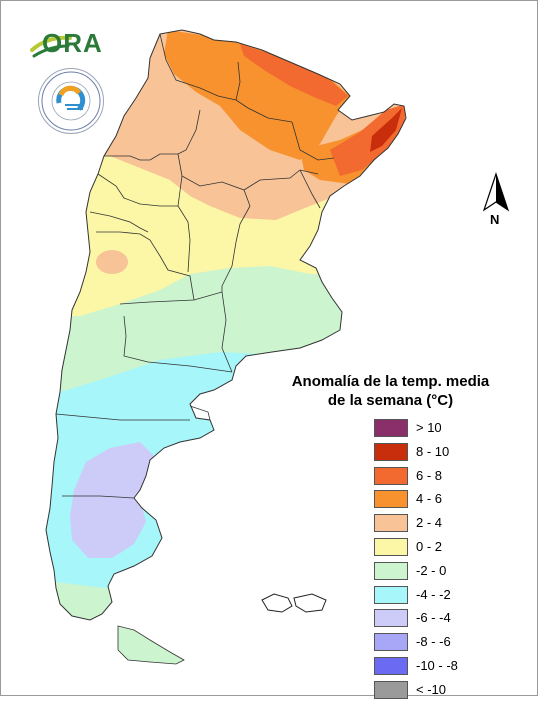 The width and height of the screenshot is (538, 703). What do you see at coordinates (495, 219) in the screenshot?
I see `north-label: N` at bounding box center [495, 219].